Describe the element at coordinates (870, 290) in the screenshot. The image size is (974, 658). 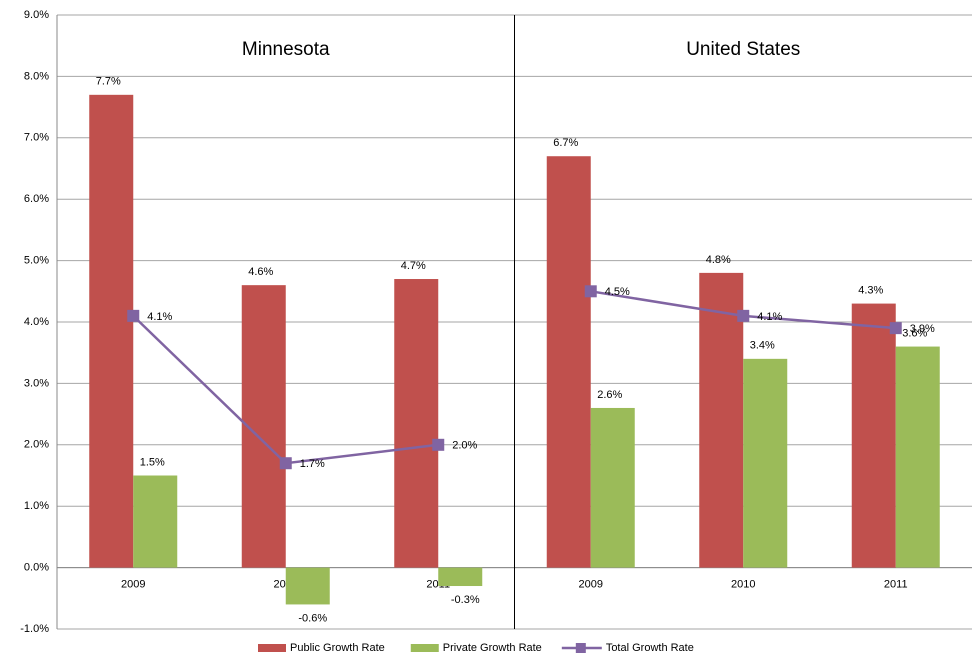
I see `data-label: 4.3%` at that location.